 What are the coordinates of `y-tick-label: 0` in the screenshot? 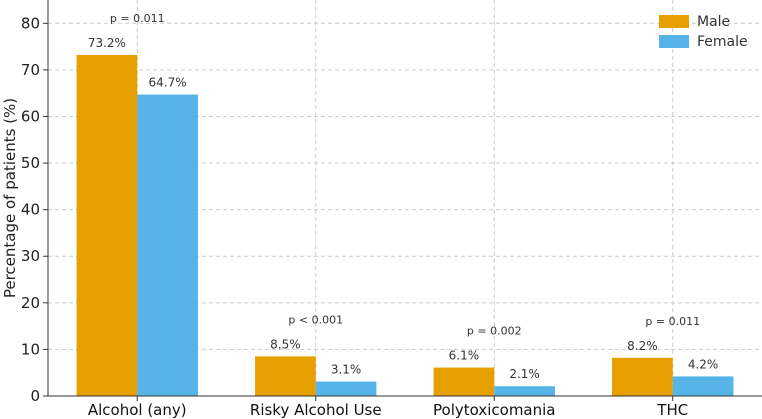 It's located at (35, 396).